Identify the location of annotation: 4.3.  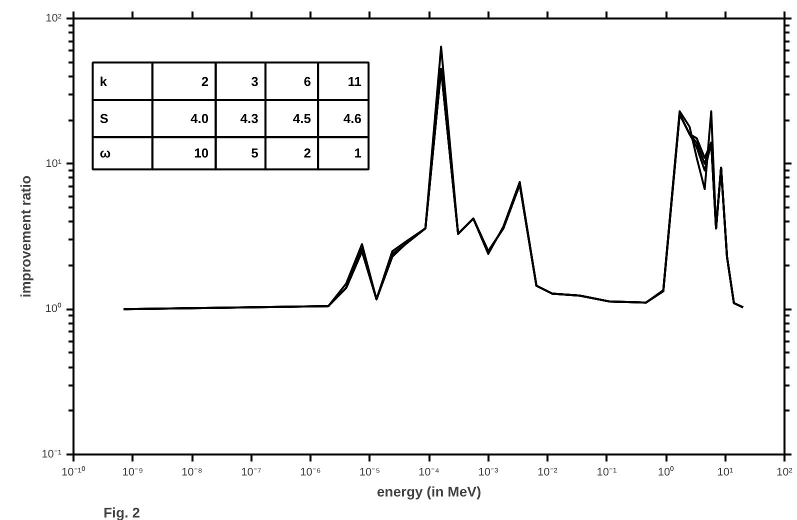
(249, 118).